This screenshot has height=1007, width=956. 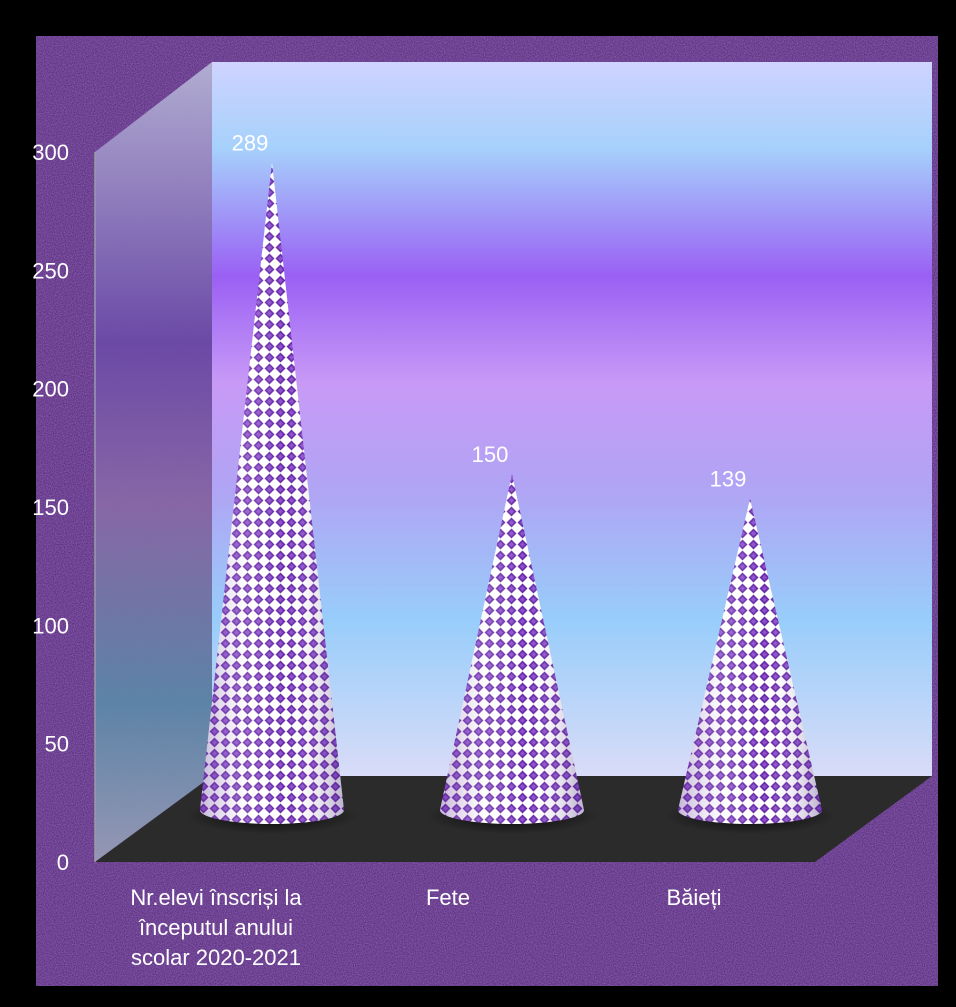 I want to click on y-tick-label: 0, so click(x=63, y=862).